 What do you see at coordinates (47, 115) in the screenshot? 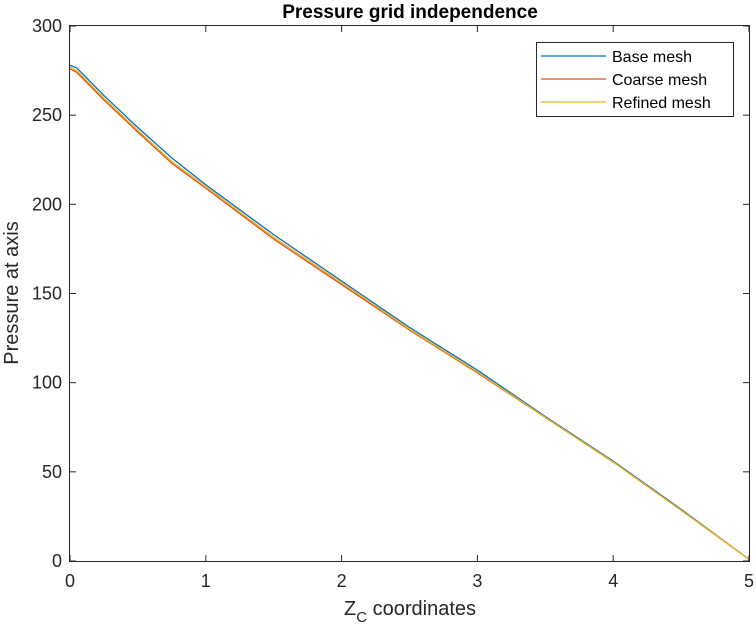
I see `y-tick-label: 250` at bounding box center [47, 115].